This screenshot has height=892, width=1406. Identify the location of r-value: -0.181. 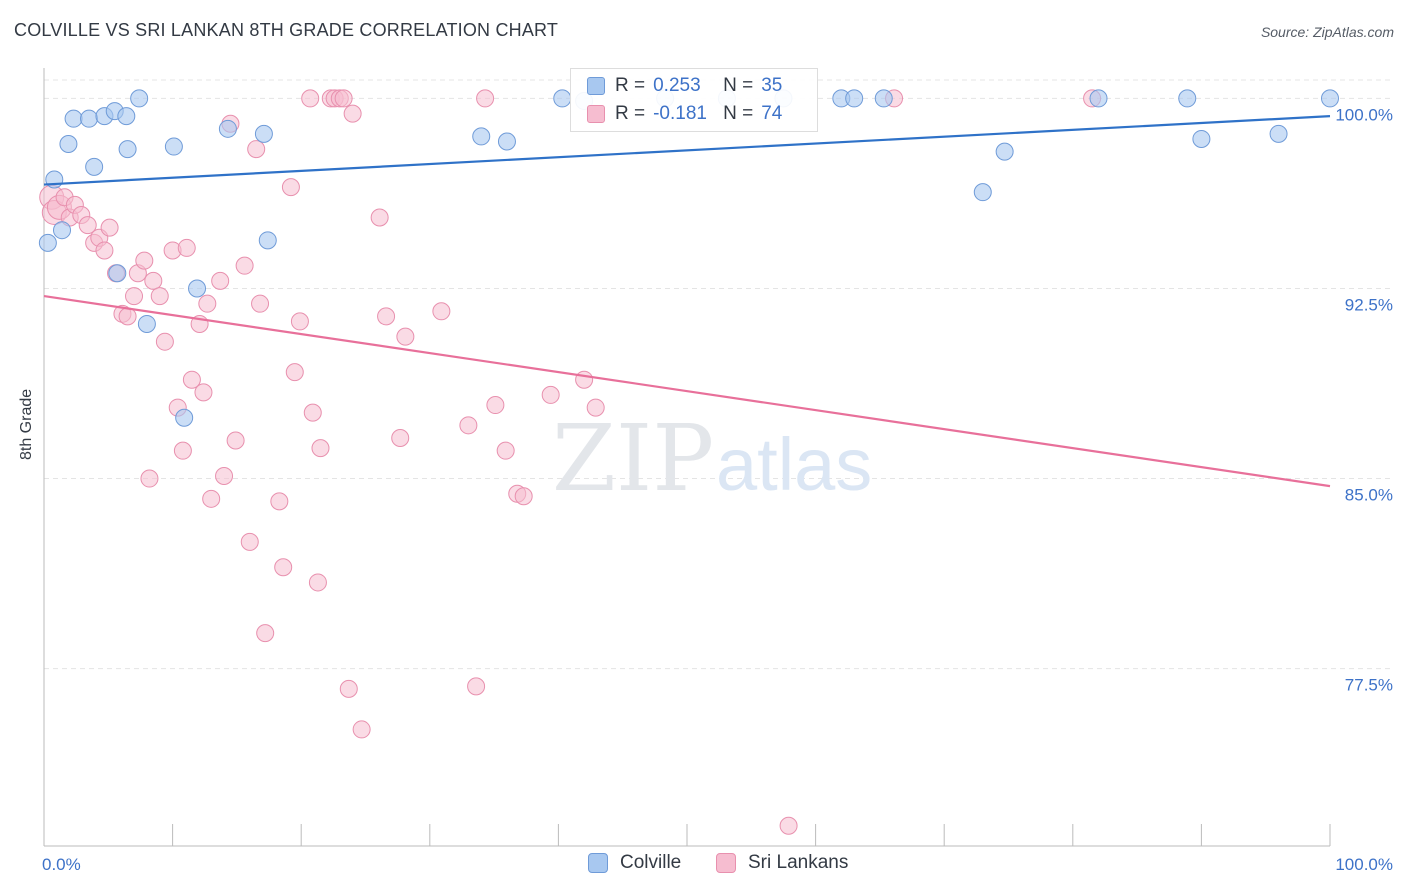
(680, 113).